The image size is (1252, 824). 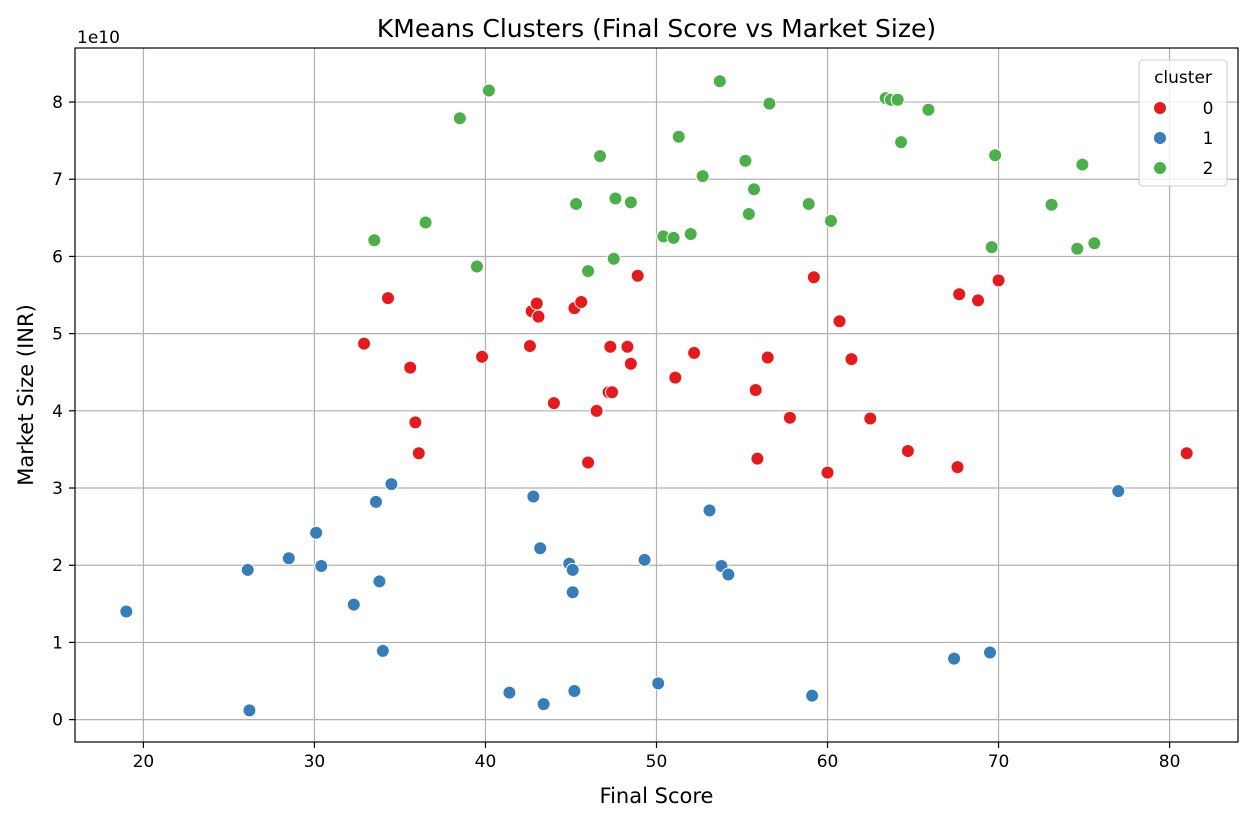 I want to click on y-tick-label: 1, so click(x=57, y=643).